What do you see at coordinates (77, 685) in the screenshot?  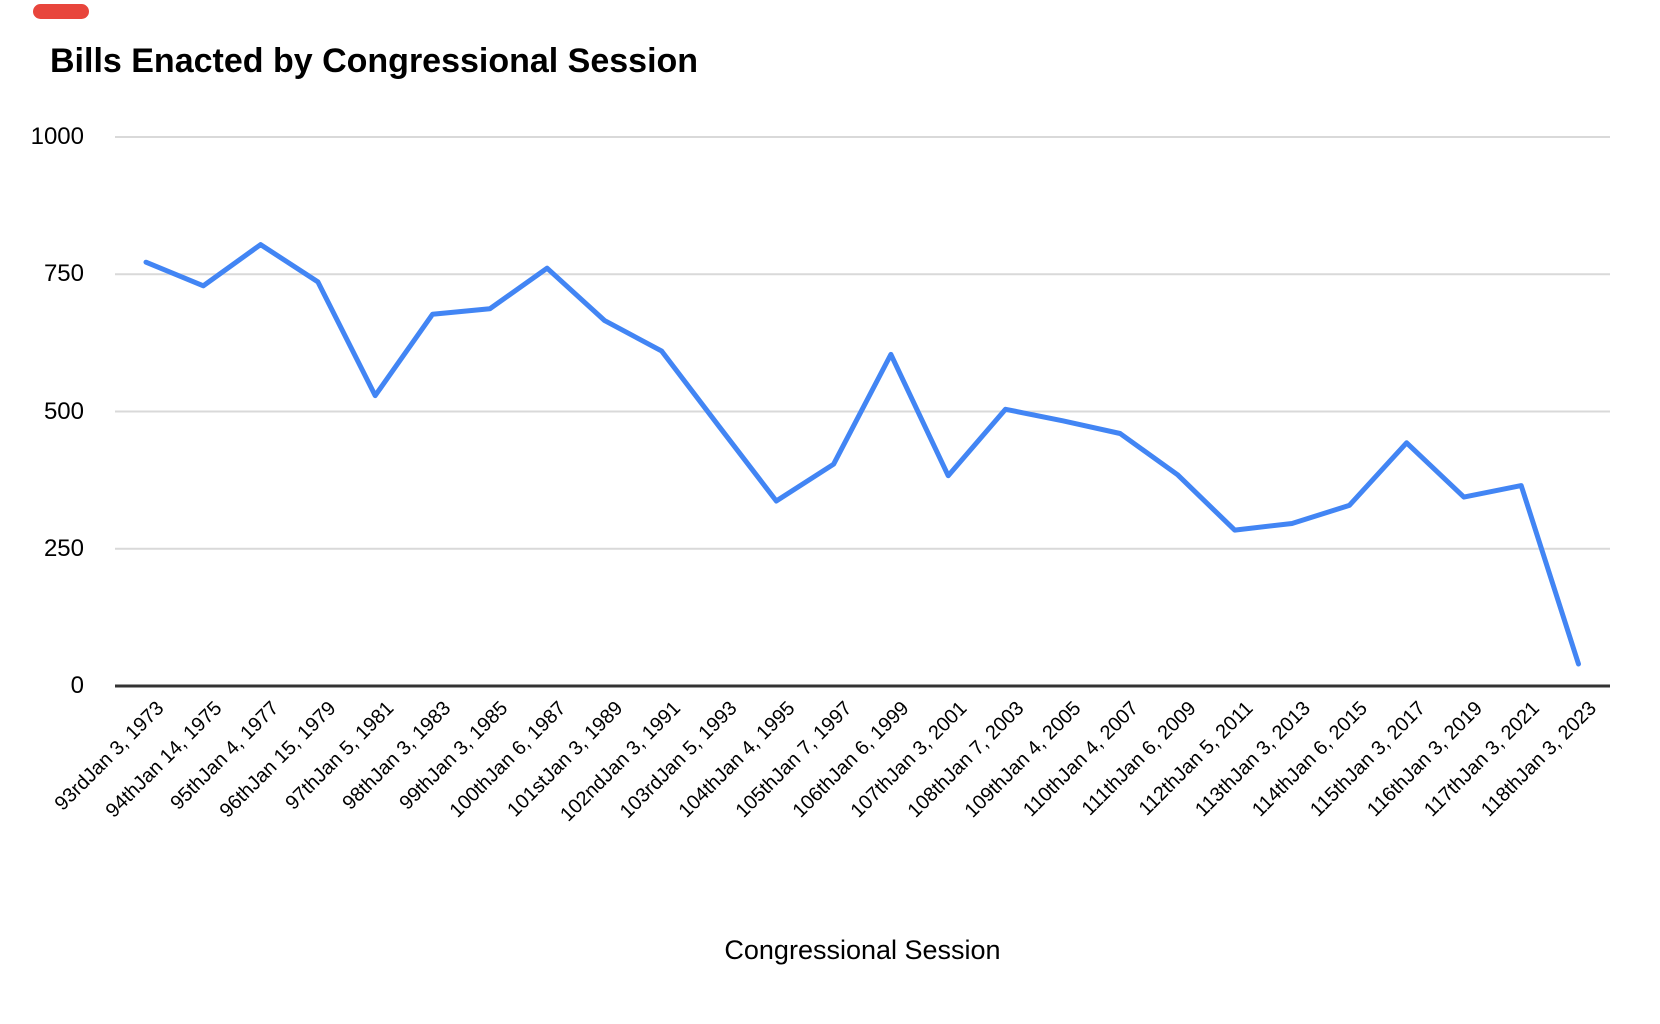 I see `y-tick-label: 0` at bounding box center [77, 685].